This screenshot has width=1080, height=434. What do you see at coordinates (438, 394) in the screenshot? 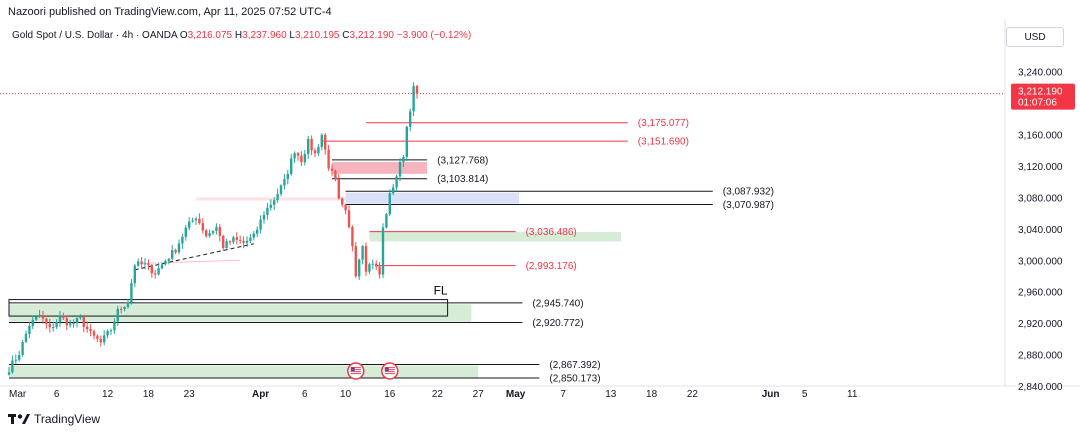
I see `x-tick-label-9: 22` at bounding box center [438, 394].